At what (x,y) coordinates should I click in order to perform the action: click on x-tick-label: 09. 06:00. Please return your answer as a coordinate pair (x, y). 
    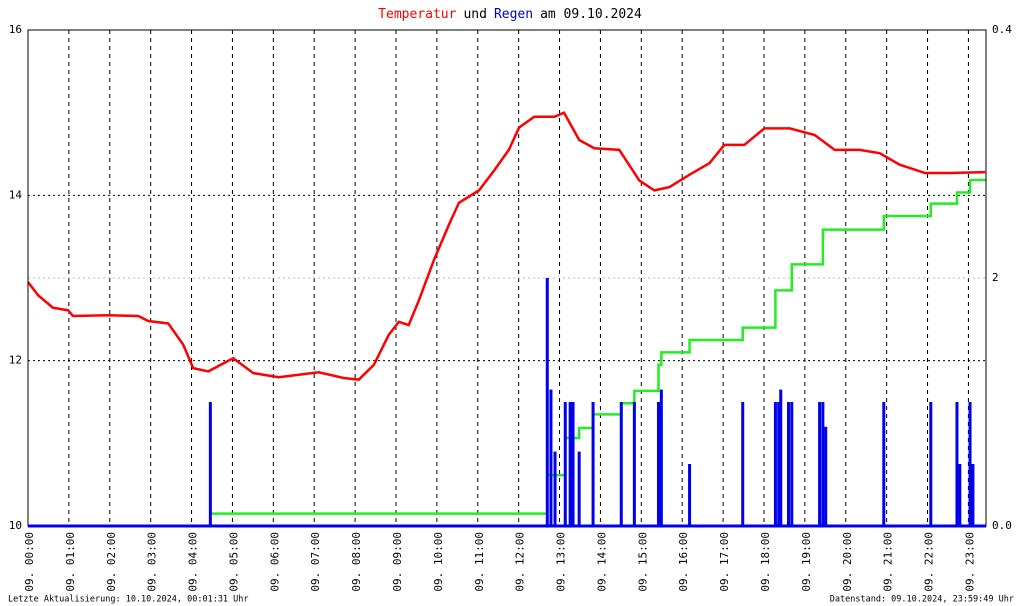
    Looking at the image, I should click on (274, 562).